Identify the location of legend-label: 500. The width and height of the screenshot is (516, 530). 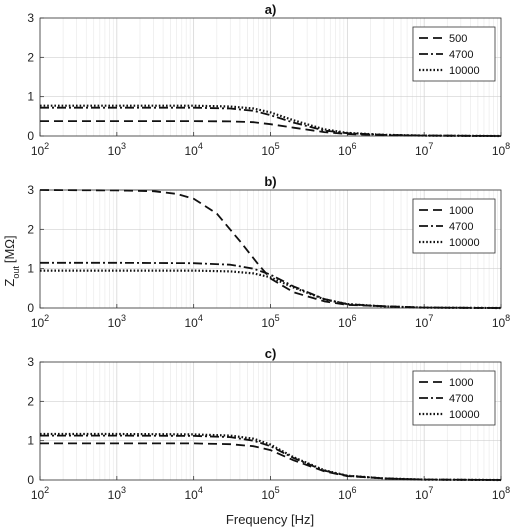
(458, 39).